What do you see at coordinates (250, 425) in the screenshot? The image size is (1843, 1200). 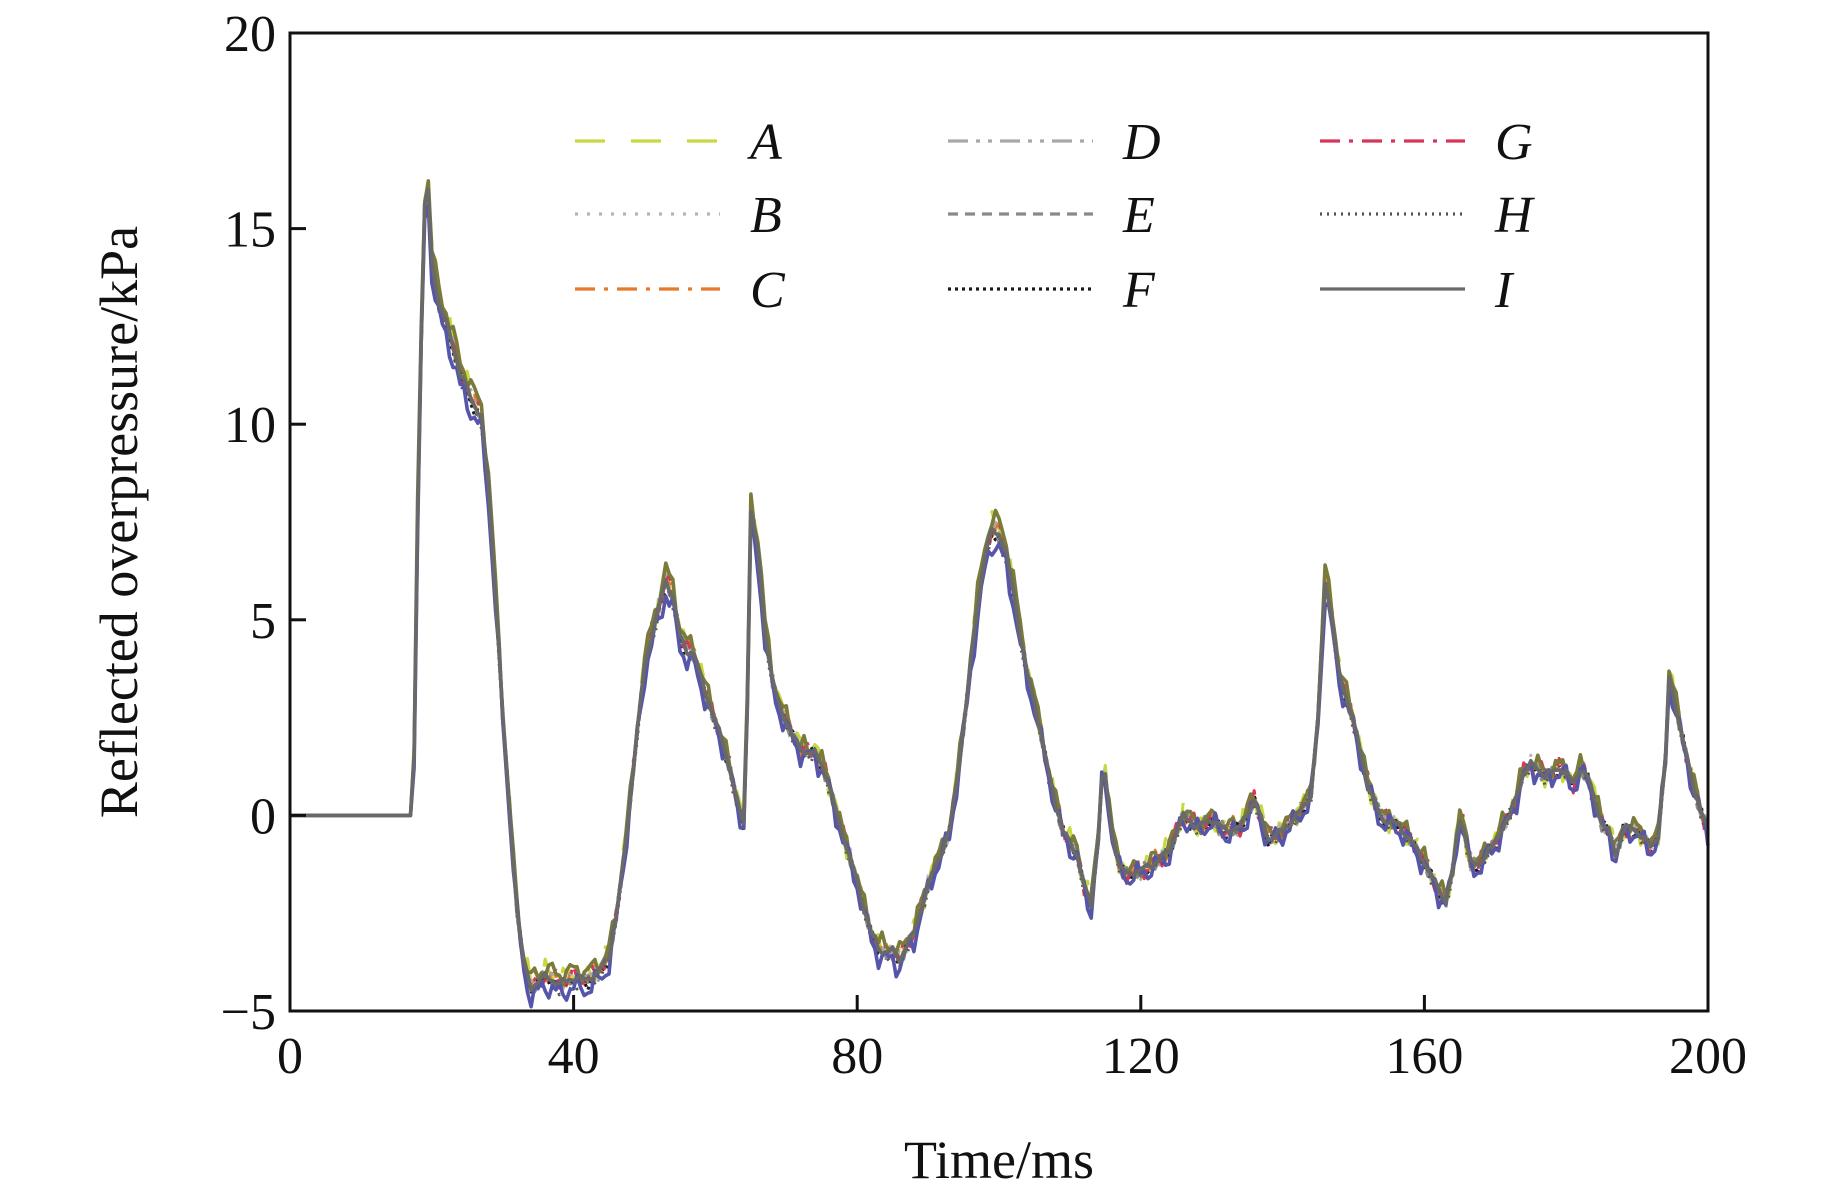 I see `y-tick-label: 10` at bounding box center [250, 425].